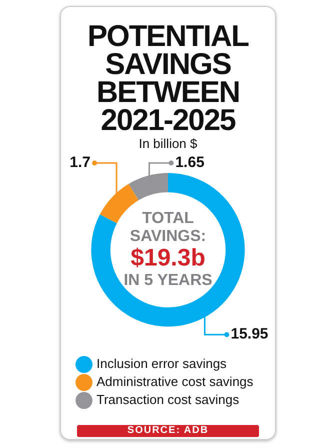 This screenshot has width=336, height=448. What do you see at coordinates (168, 228) in the screenshot?
I see `text: TOTAL SAVINGS:` at bounding box center [168, 228].